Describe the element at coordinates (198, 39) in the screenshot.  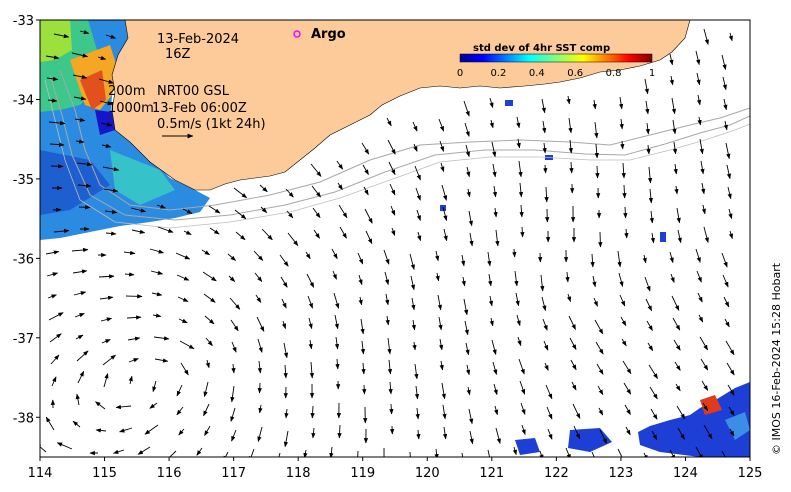
I see `date-label: 13-Feb-2024` at that location.